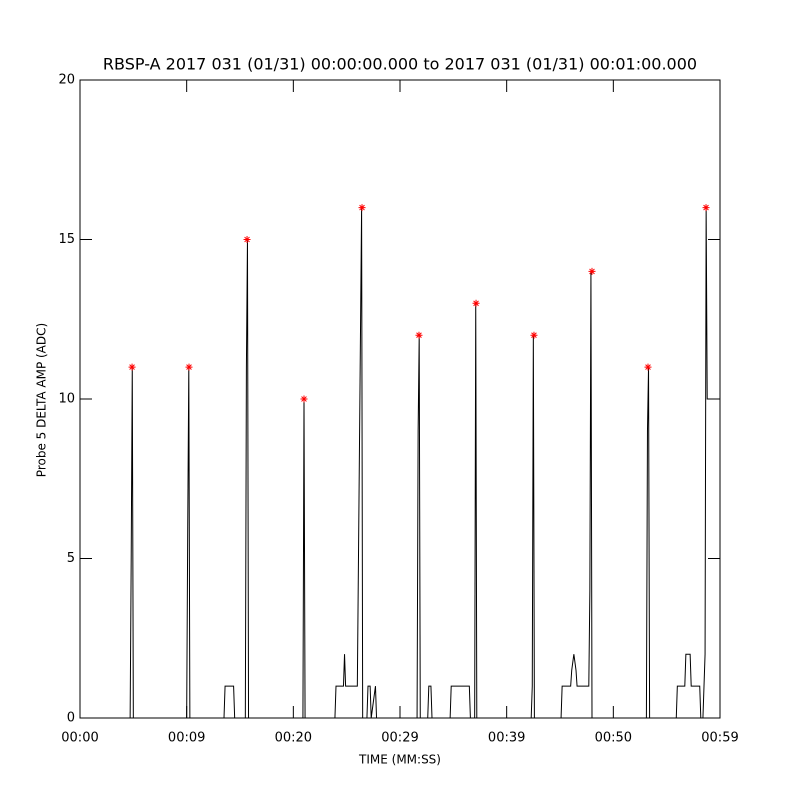 This screenshot has width=800, height=800. I want to click on y-tick-label: 15, so click(66, 239).